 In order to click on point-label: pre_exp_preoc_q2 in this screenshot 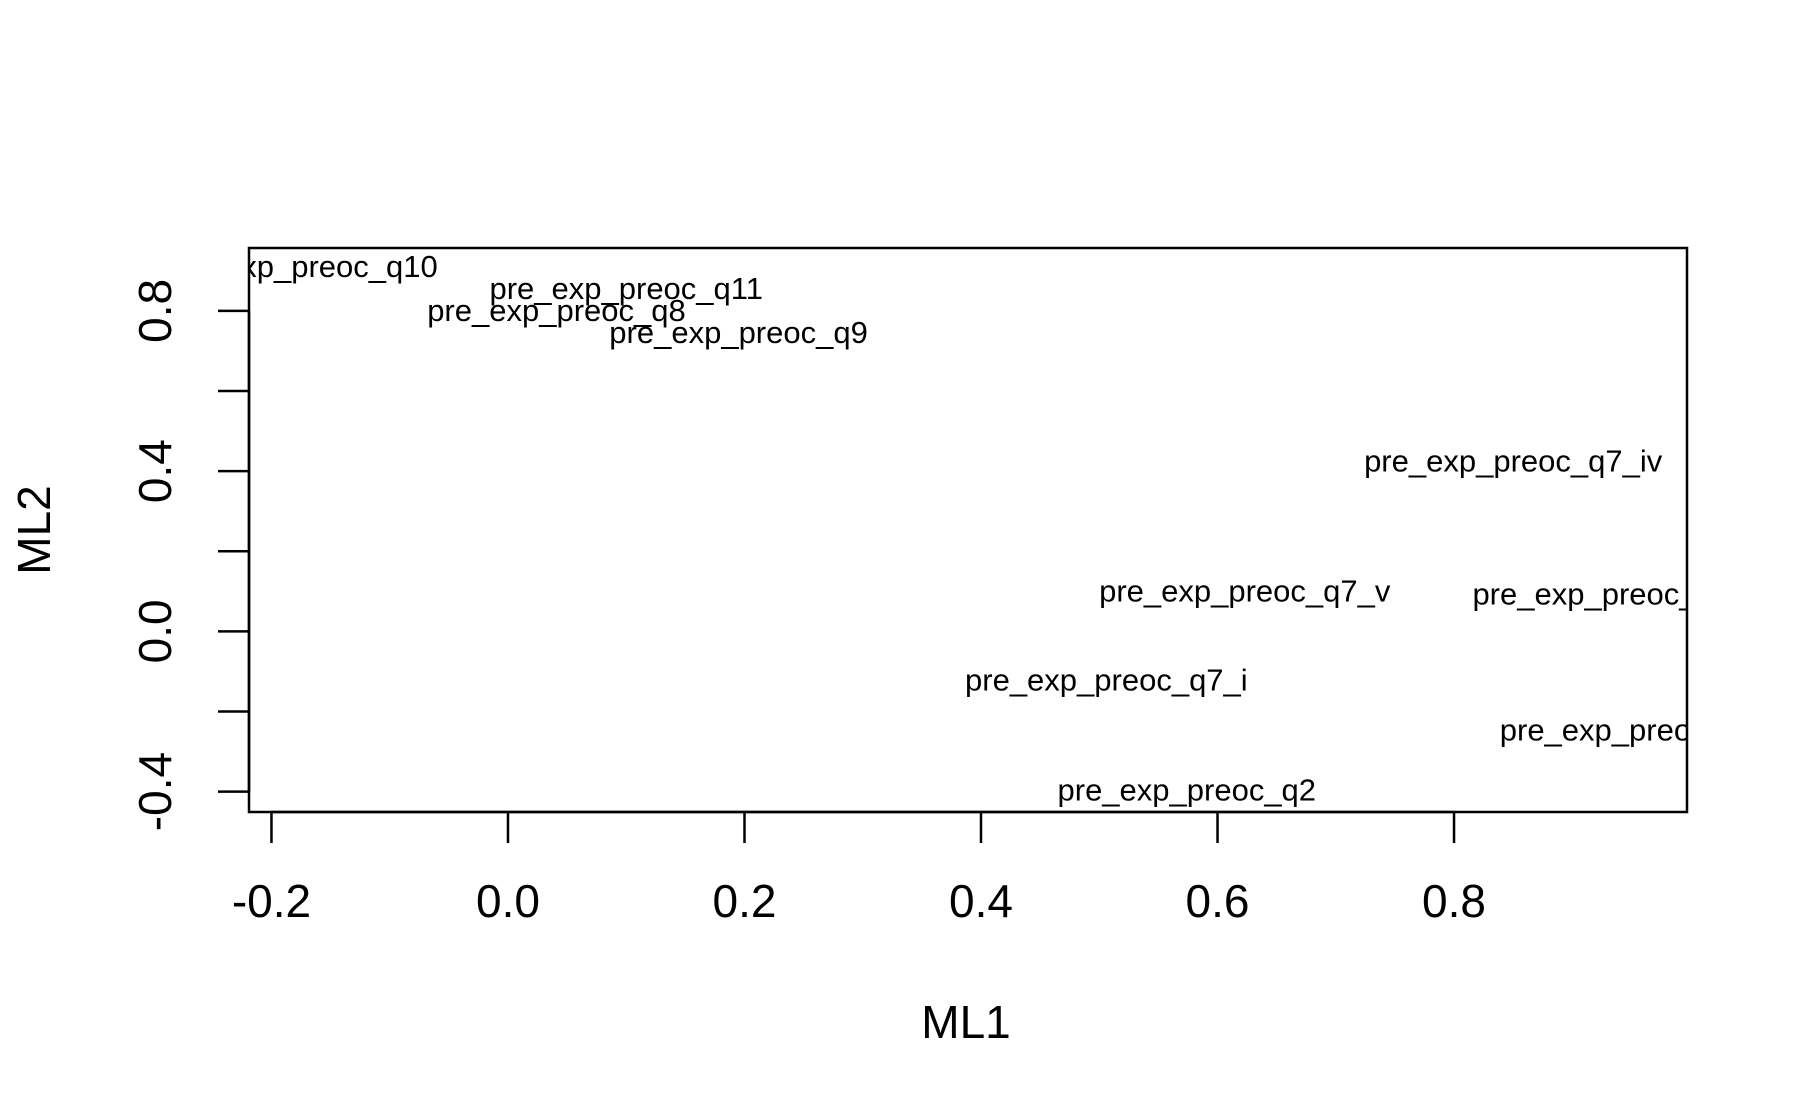, I will do `click(1187, 790)`.